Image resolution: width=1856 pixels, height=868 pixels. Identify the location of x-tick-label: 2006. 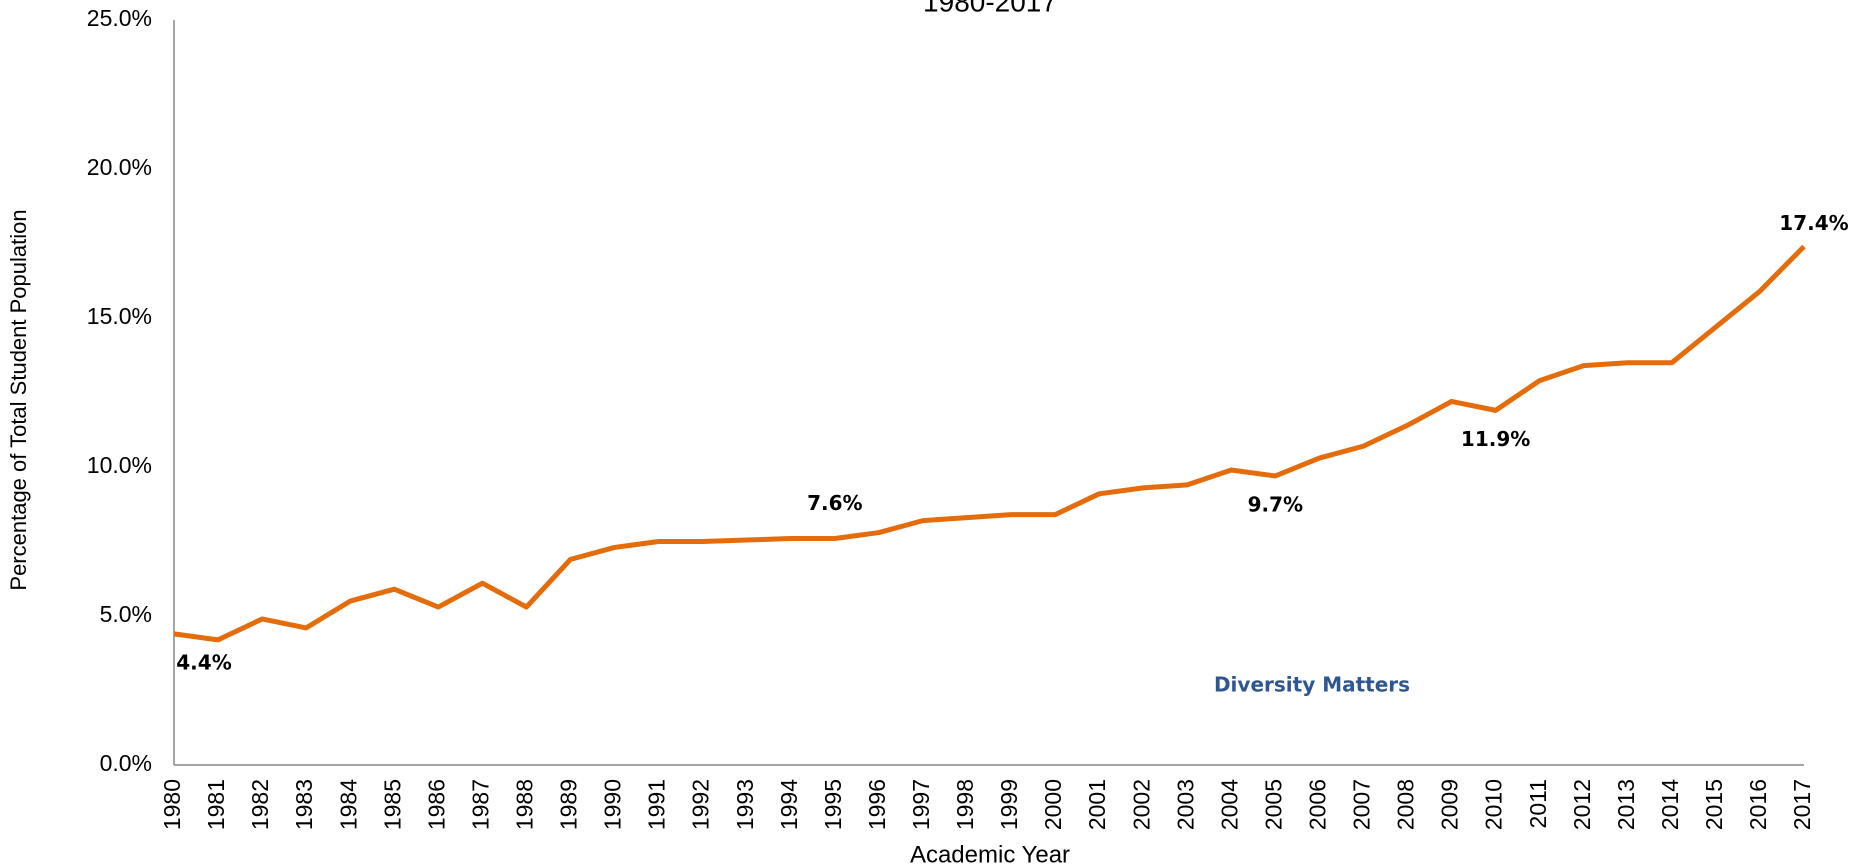
(1317, 804).